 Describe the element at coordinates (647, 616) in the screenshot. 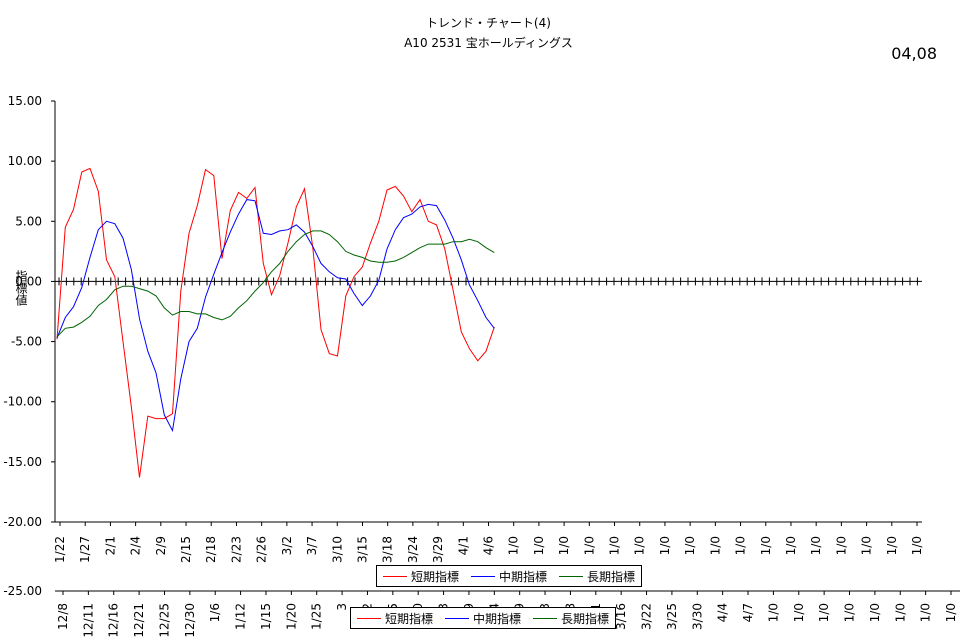

I see `ghost-x-tick-label: 3/22` at that location.